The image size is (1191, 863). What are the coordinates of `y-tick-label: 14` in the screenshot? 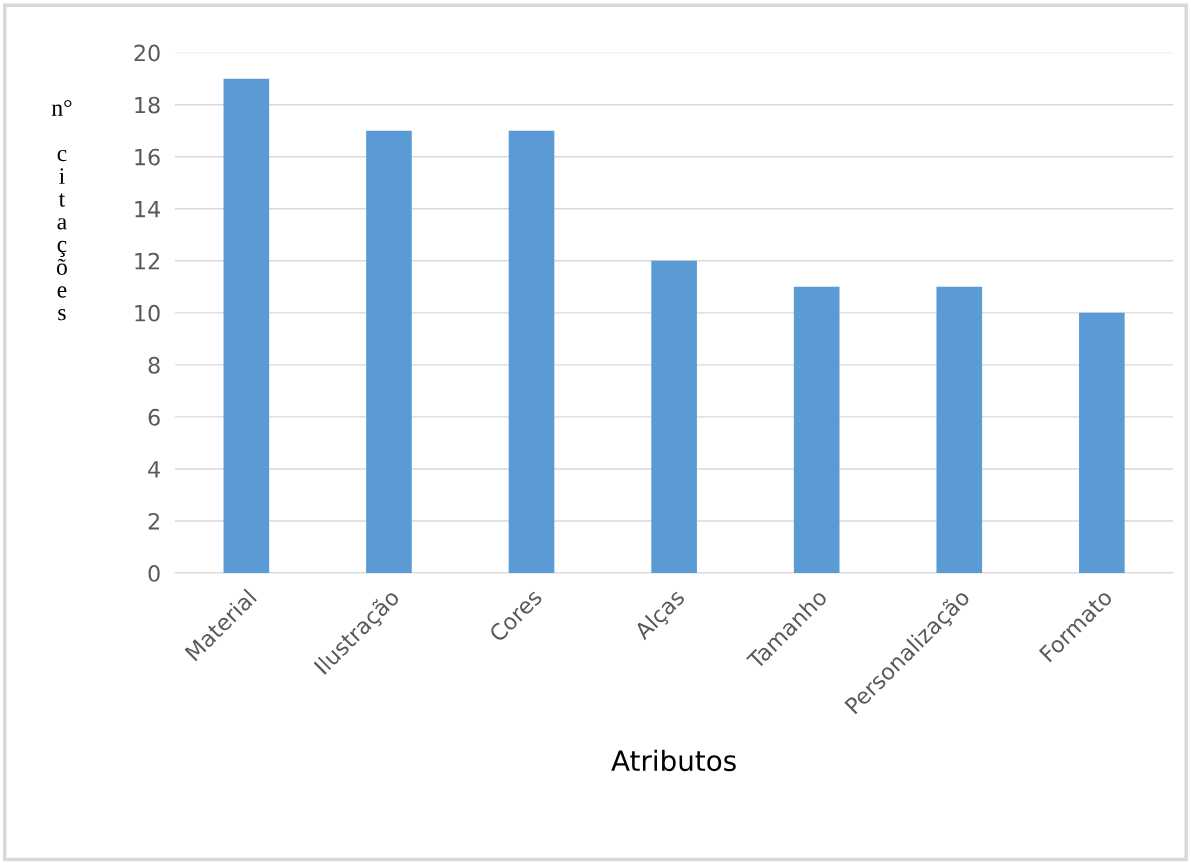 It's located at (147, 209).